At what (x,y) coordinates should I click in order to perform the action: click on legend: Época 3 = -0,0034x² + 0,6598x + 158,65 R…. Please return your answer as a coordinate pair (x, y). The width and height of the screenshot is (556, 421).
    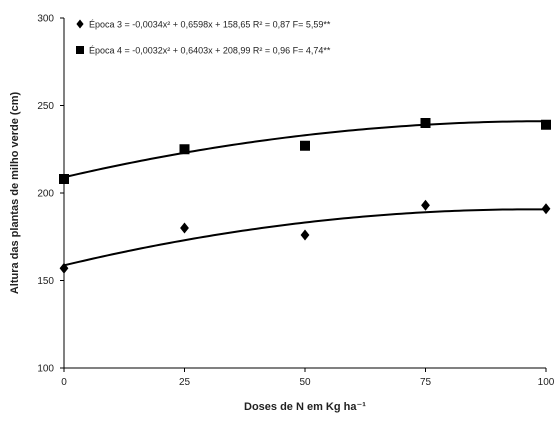
    Looking at the image, I should click on (203, 37).